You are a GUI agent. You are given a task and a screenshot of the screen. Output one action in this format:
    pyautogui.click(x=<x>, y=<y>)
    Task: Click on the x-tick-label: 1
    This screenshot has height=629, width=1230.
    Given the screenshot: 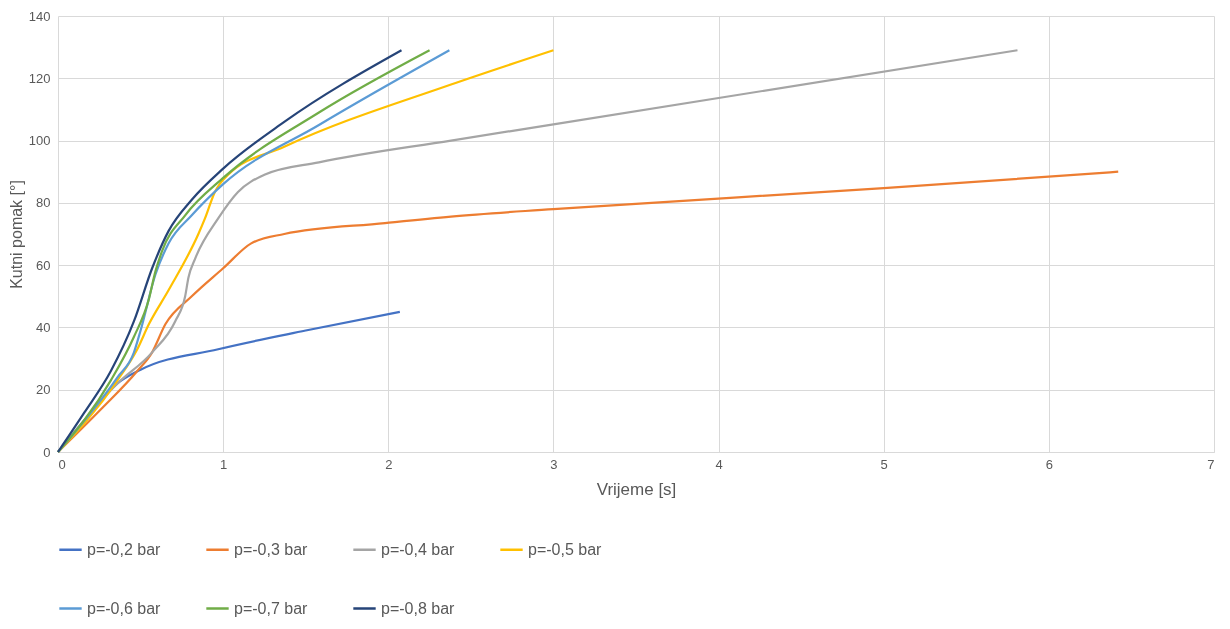 What is the action you would take?
    pyautogui.click(x=224, y=464)
    